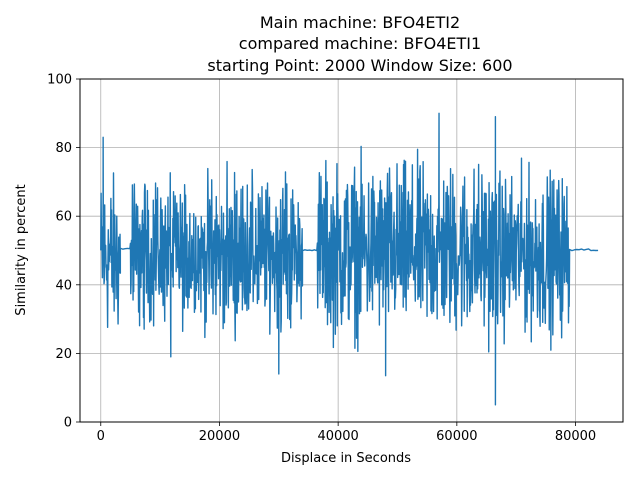 The width and height of the screenshot is (640, 480). Describe the element at coordinates (63, 148) in the screenshot. I see `y-tick-label: 80` at that location.